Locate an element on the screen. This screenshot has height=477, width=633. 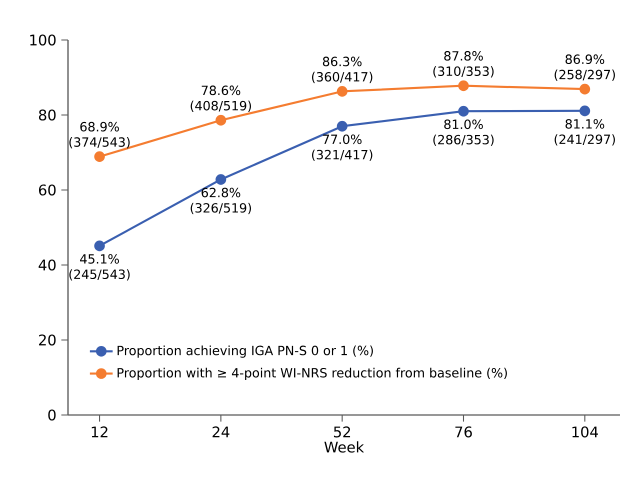
y-tick-label: 20 is located at coordinates (47, 340).